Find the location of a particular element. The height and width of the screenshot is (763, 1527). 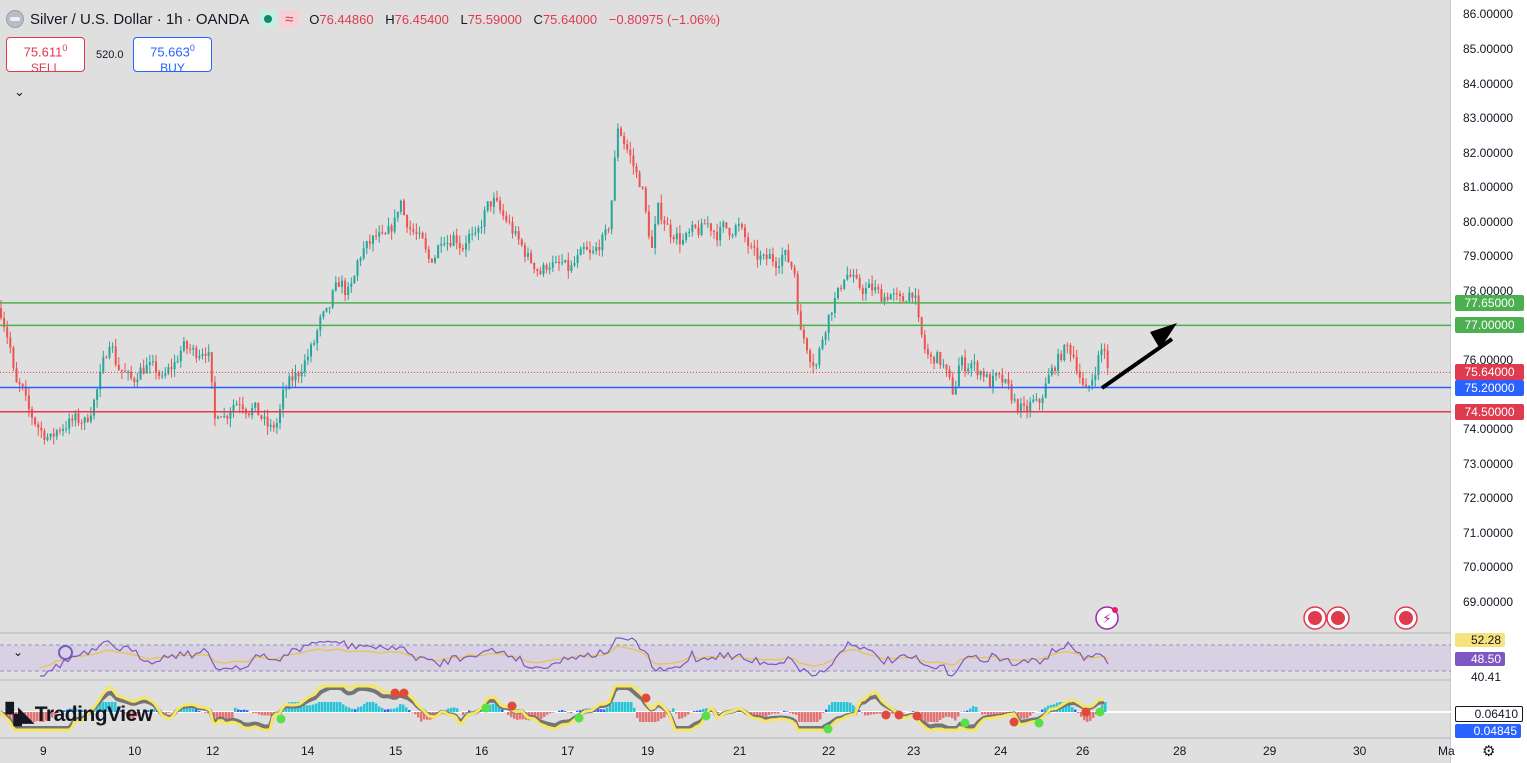

time-axis-label: 14 is located at coordinates (308, 751).